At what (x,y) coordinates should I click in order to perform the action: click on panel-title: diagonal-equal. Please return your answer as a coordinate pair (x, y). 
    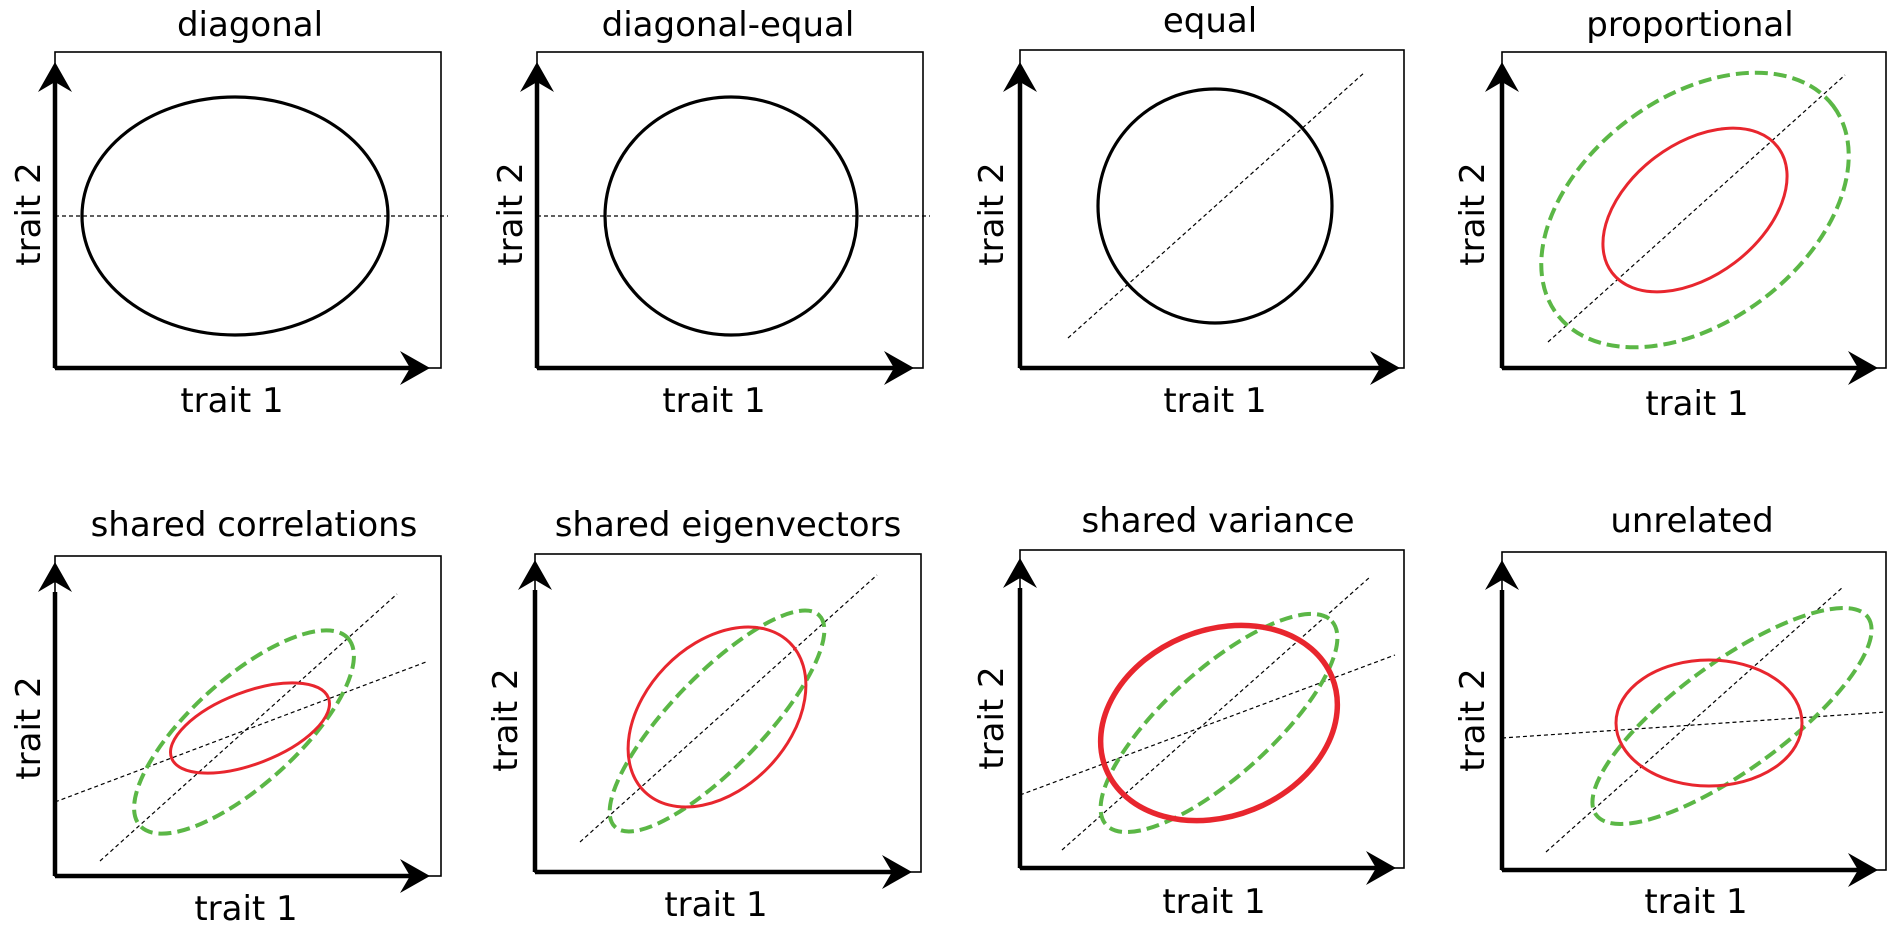
    Looking at the image, I should click on (728, 25).